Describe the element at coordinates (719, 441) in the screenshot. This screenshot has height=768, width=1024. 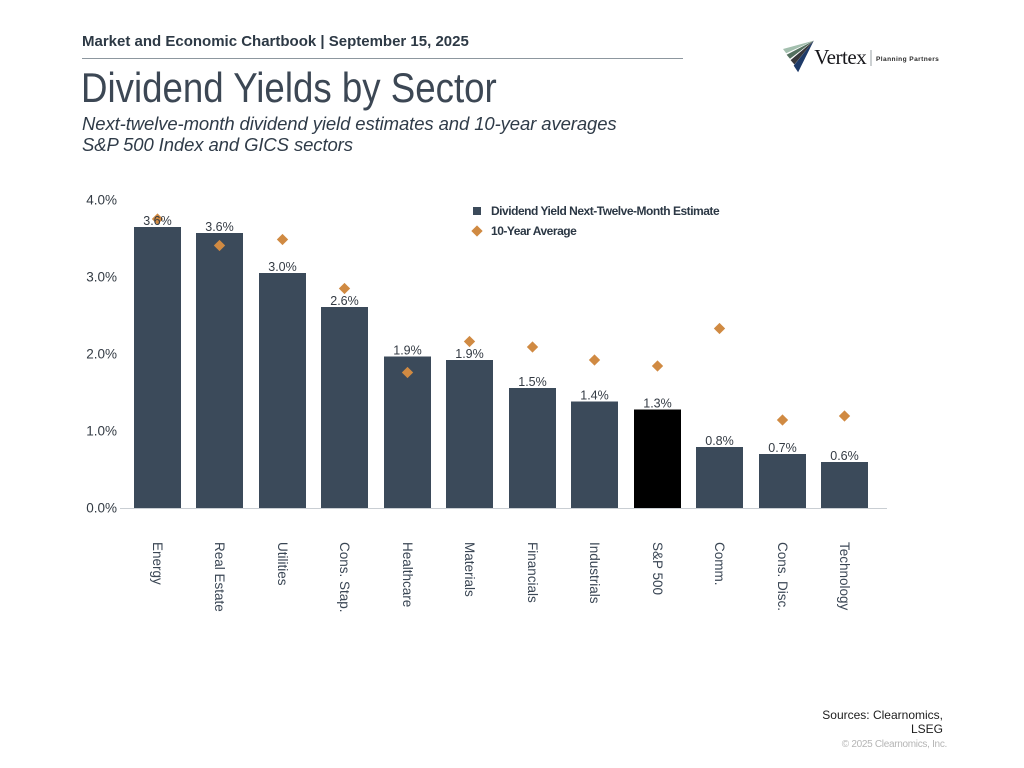
I see `svg-text: 0.8%` at that location.